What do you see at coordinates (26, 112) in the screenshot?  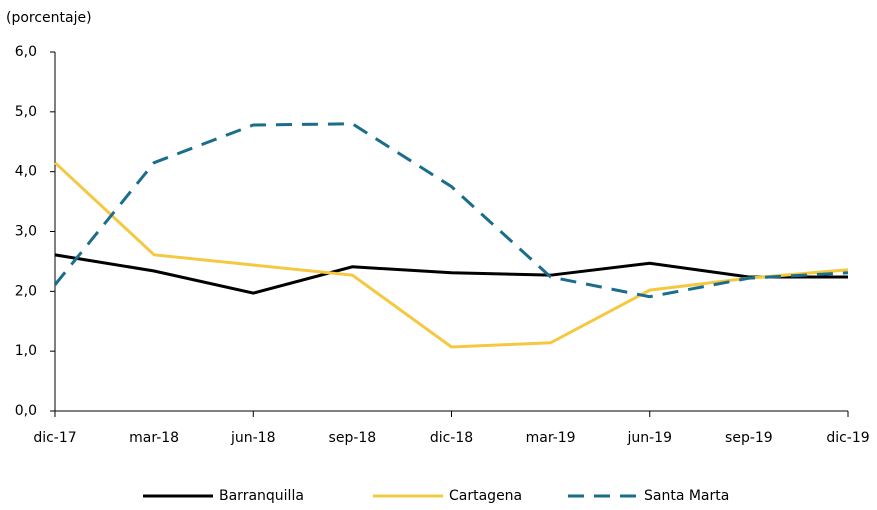 I see `y-tick-label: 5,0` at bounding box center [26, 112].